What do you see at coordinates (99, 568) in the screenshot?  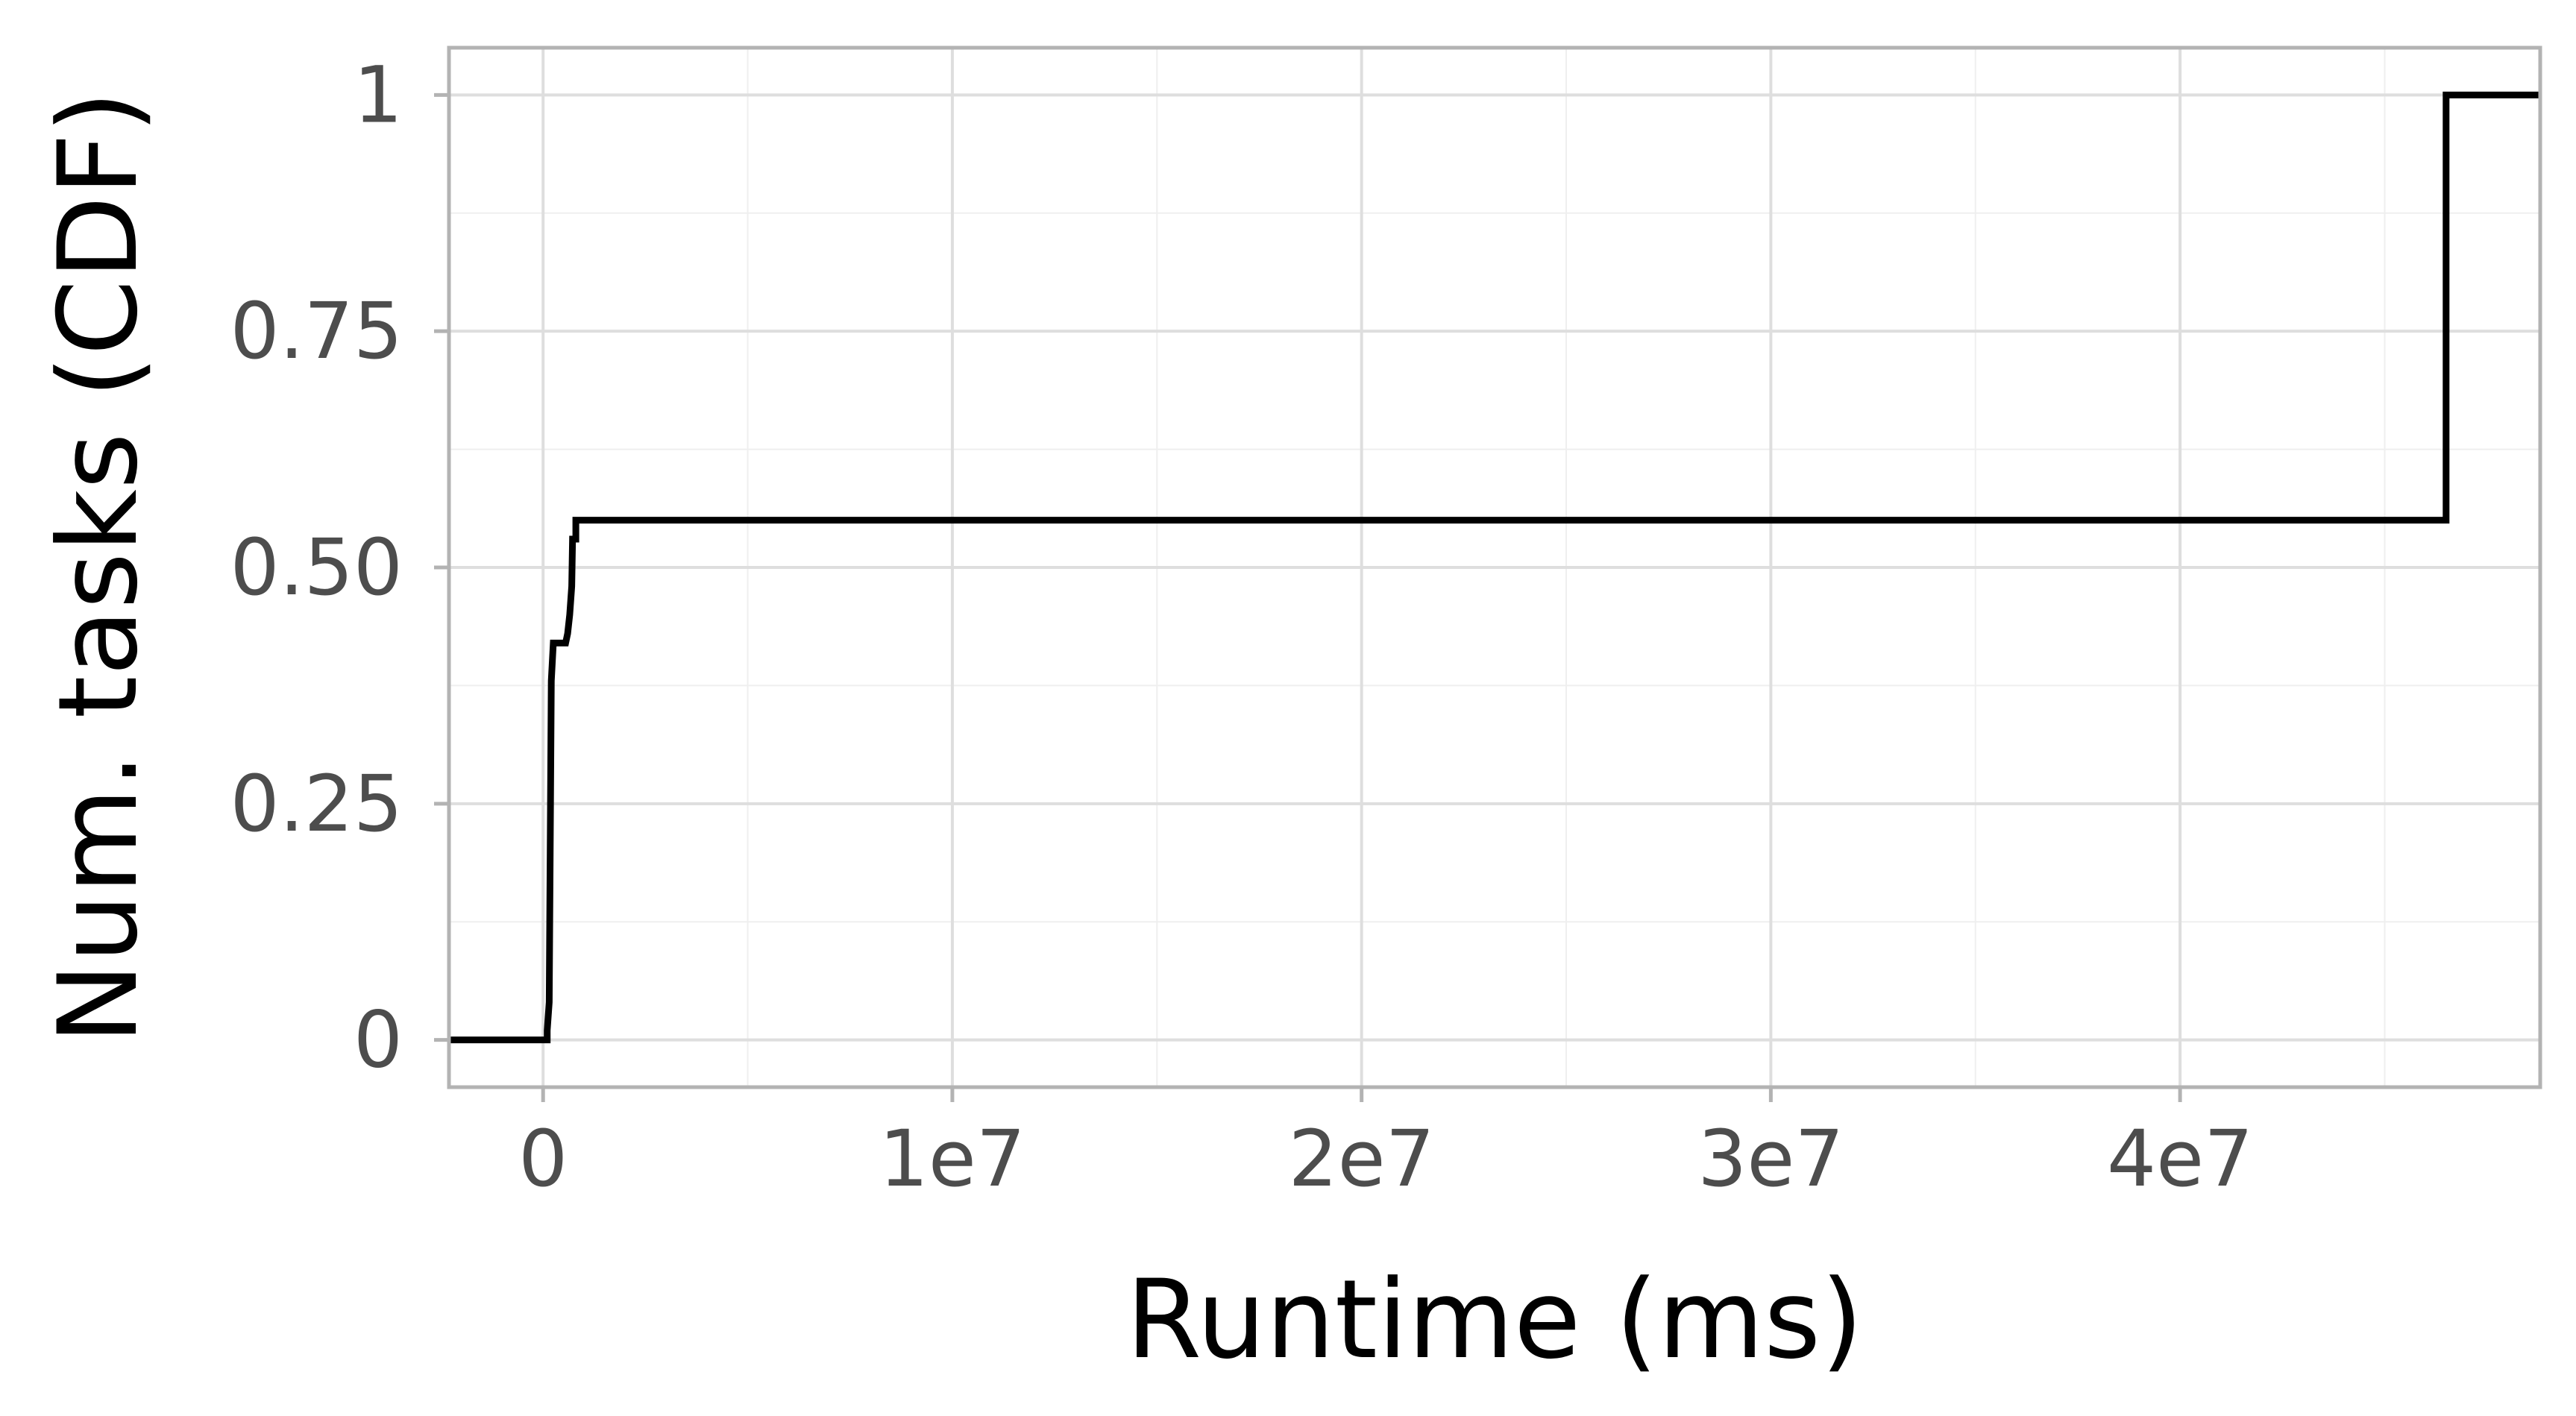 I see `y-axis-title: Num. tasks (CDF)` at bounding box center [99, 568].